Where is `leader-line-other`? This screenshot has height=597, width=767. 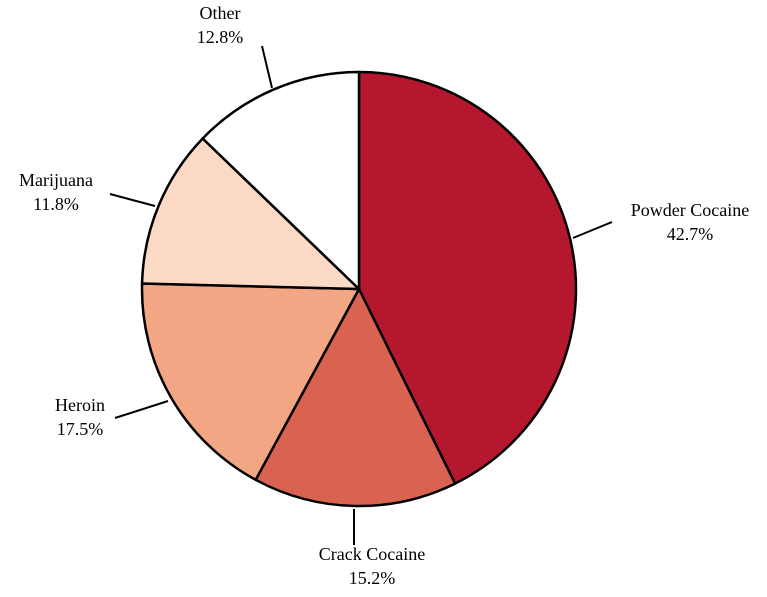
leader-line-other is located at coordinates (267, 67).